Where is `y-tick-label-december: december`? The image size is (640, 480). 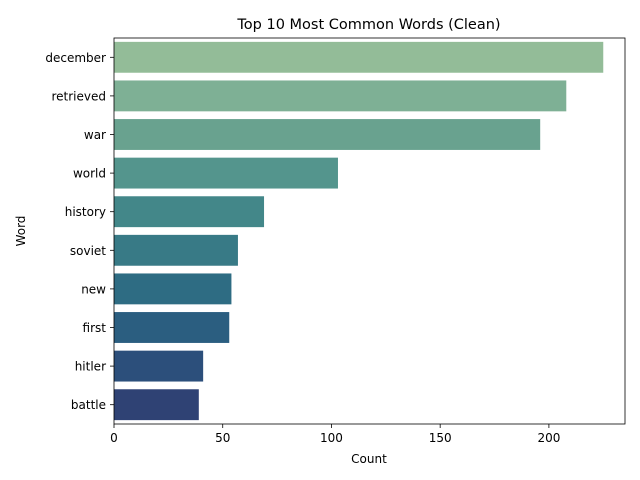 y-tick-label-december: december is located at coordinates (75, 58).